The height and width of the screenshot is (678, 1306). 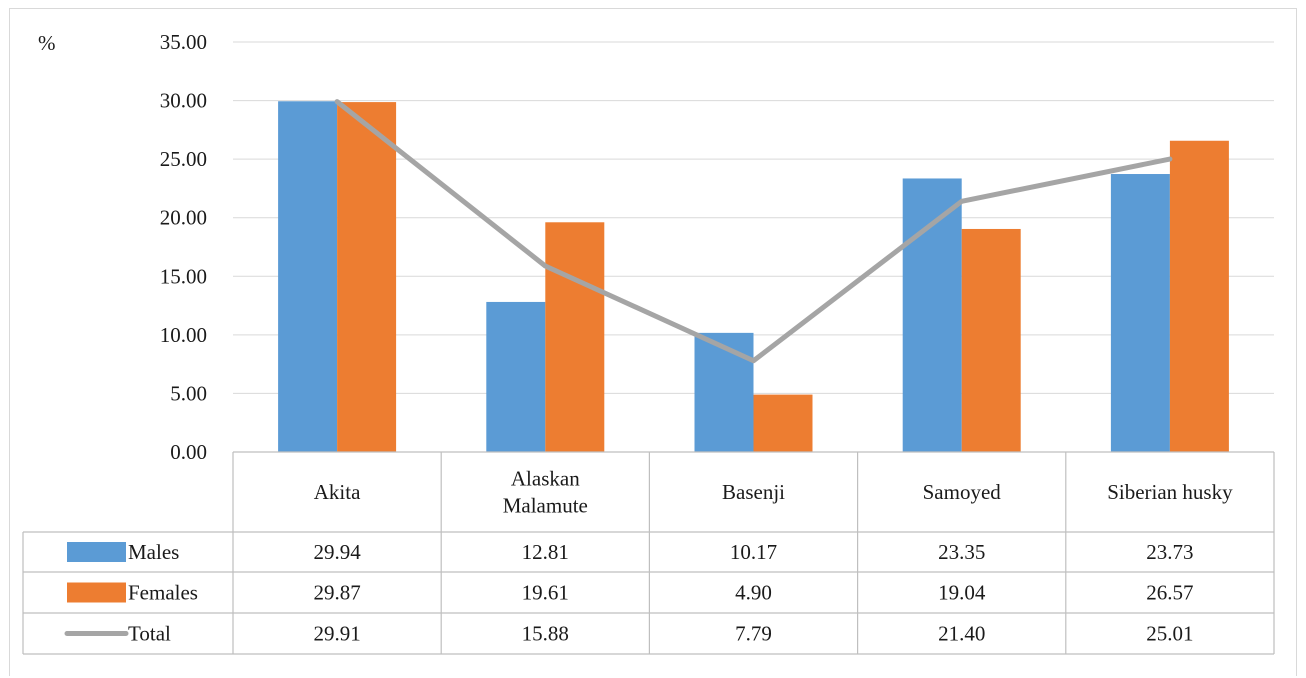 I want to click on y-tick-label: 10.00, so click(x=183, y=335).